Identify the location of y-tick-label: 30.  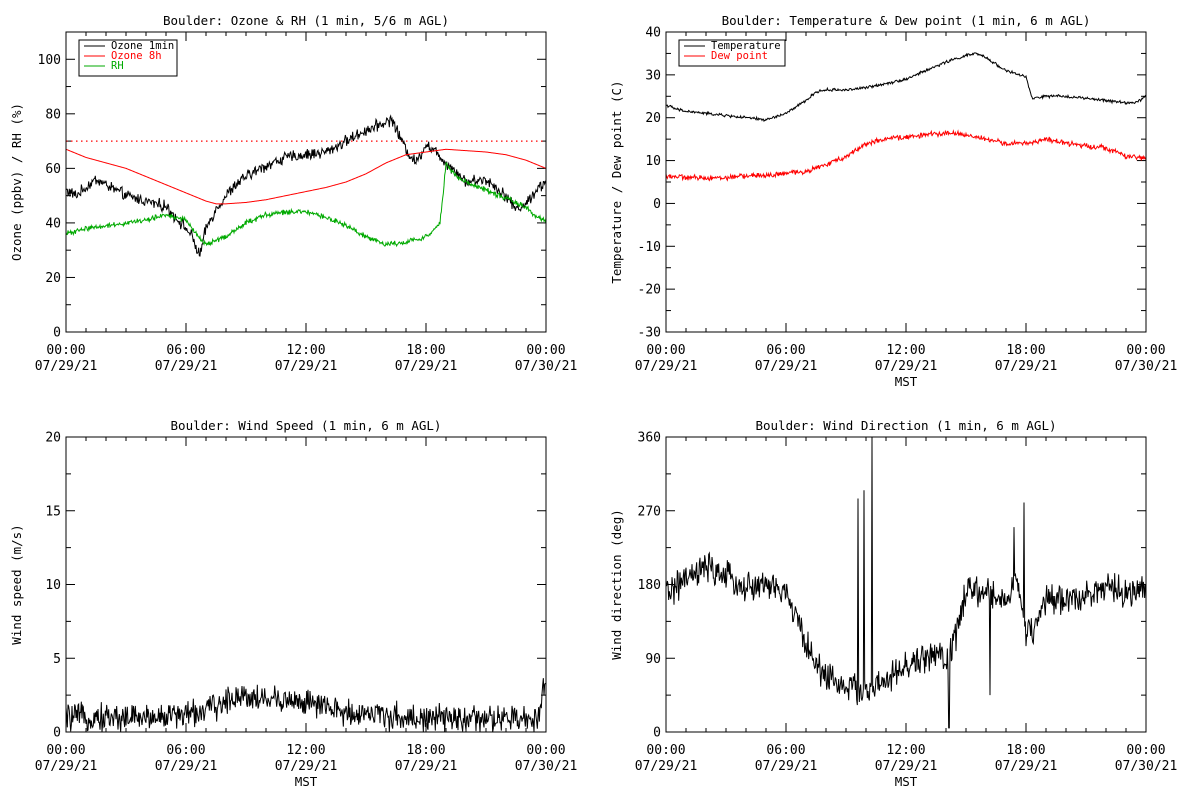
(653, 75).